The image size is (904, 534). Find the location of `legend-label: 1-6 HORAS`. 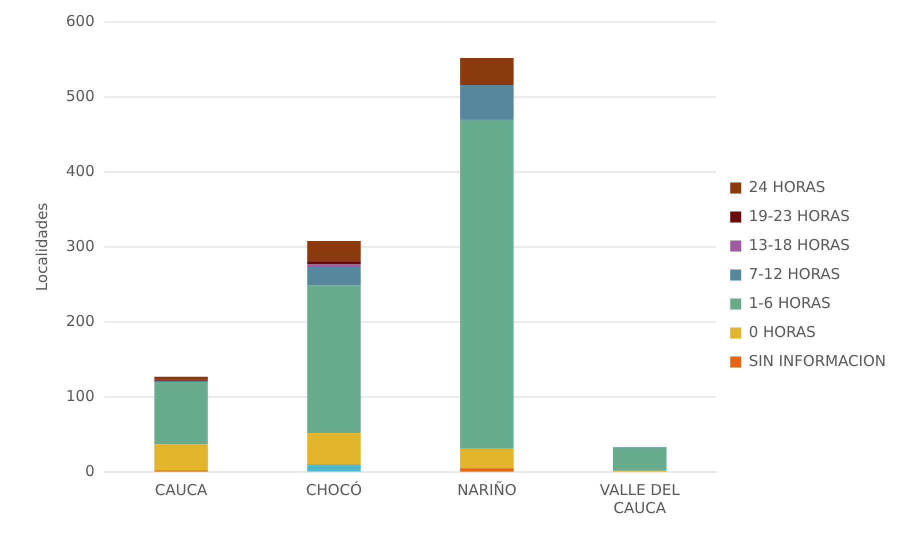

legend-label: 1-6 HORAS is located at coordinates (789, 303).